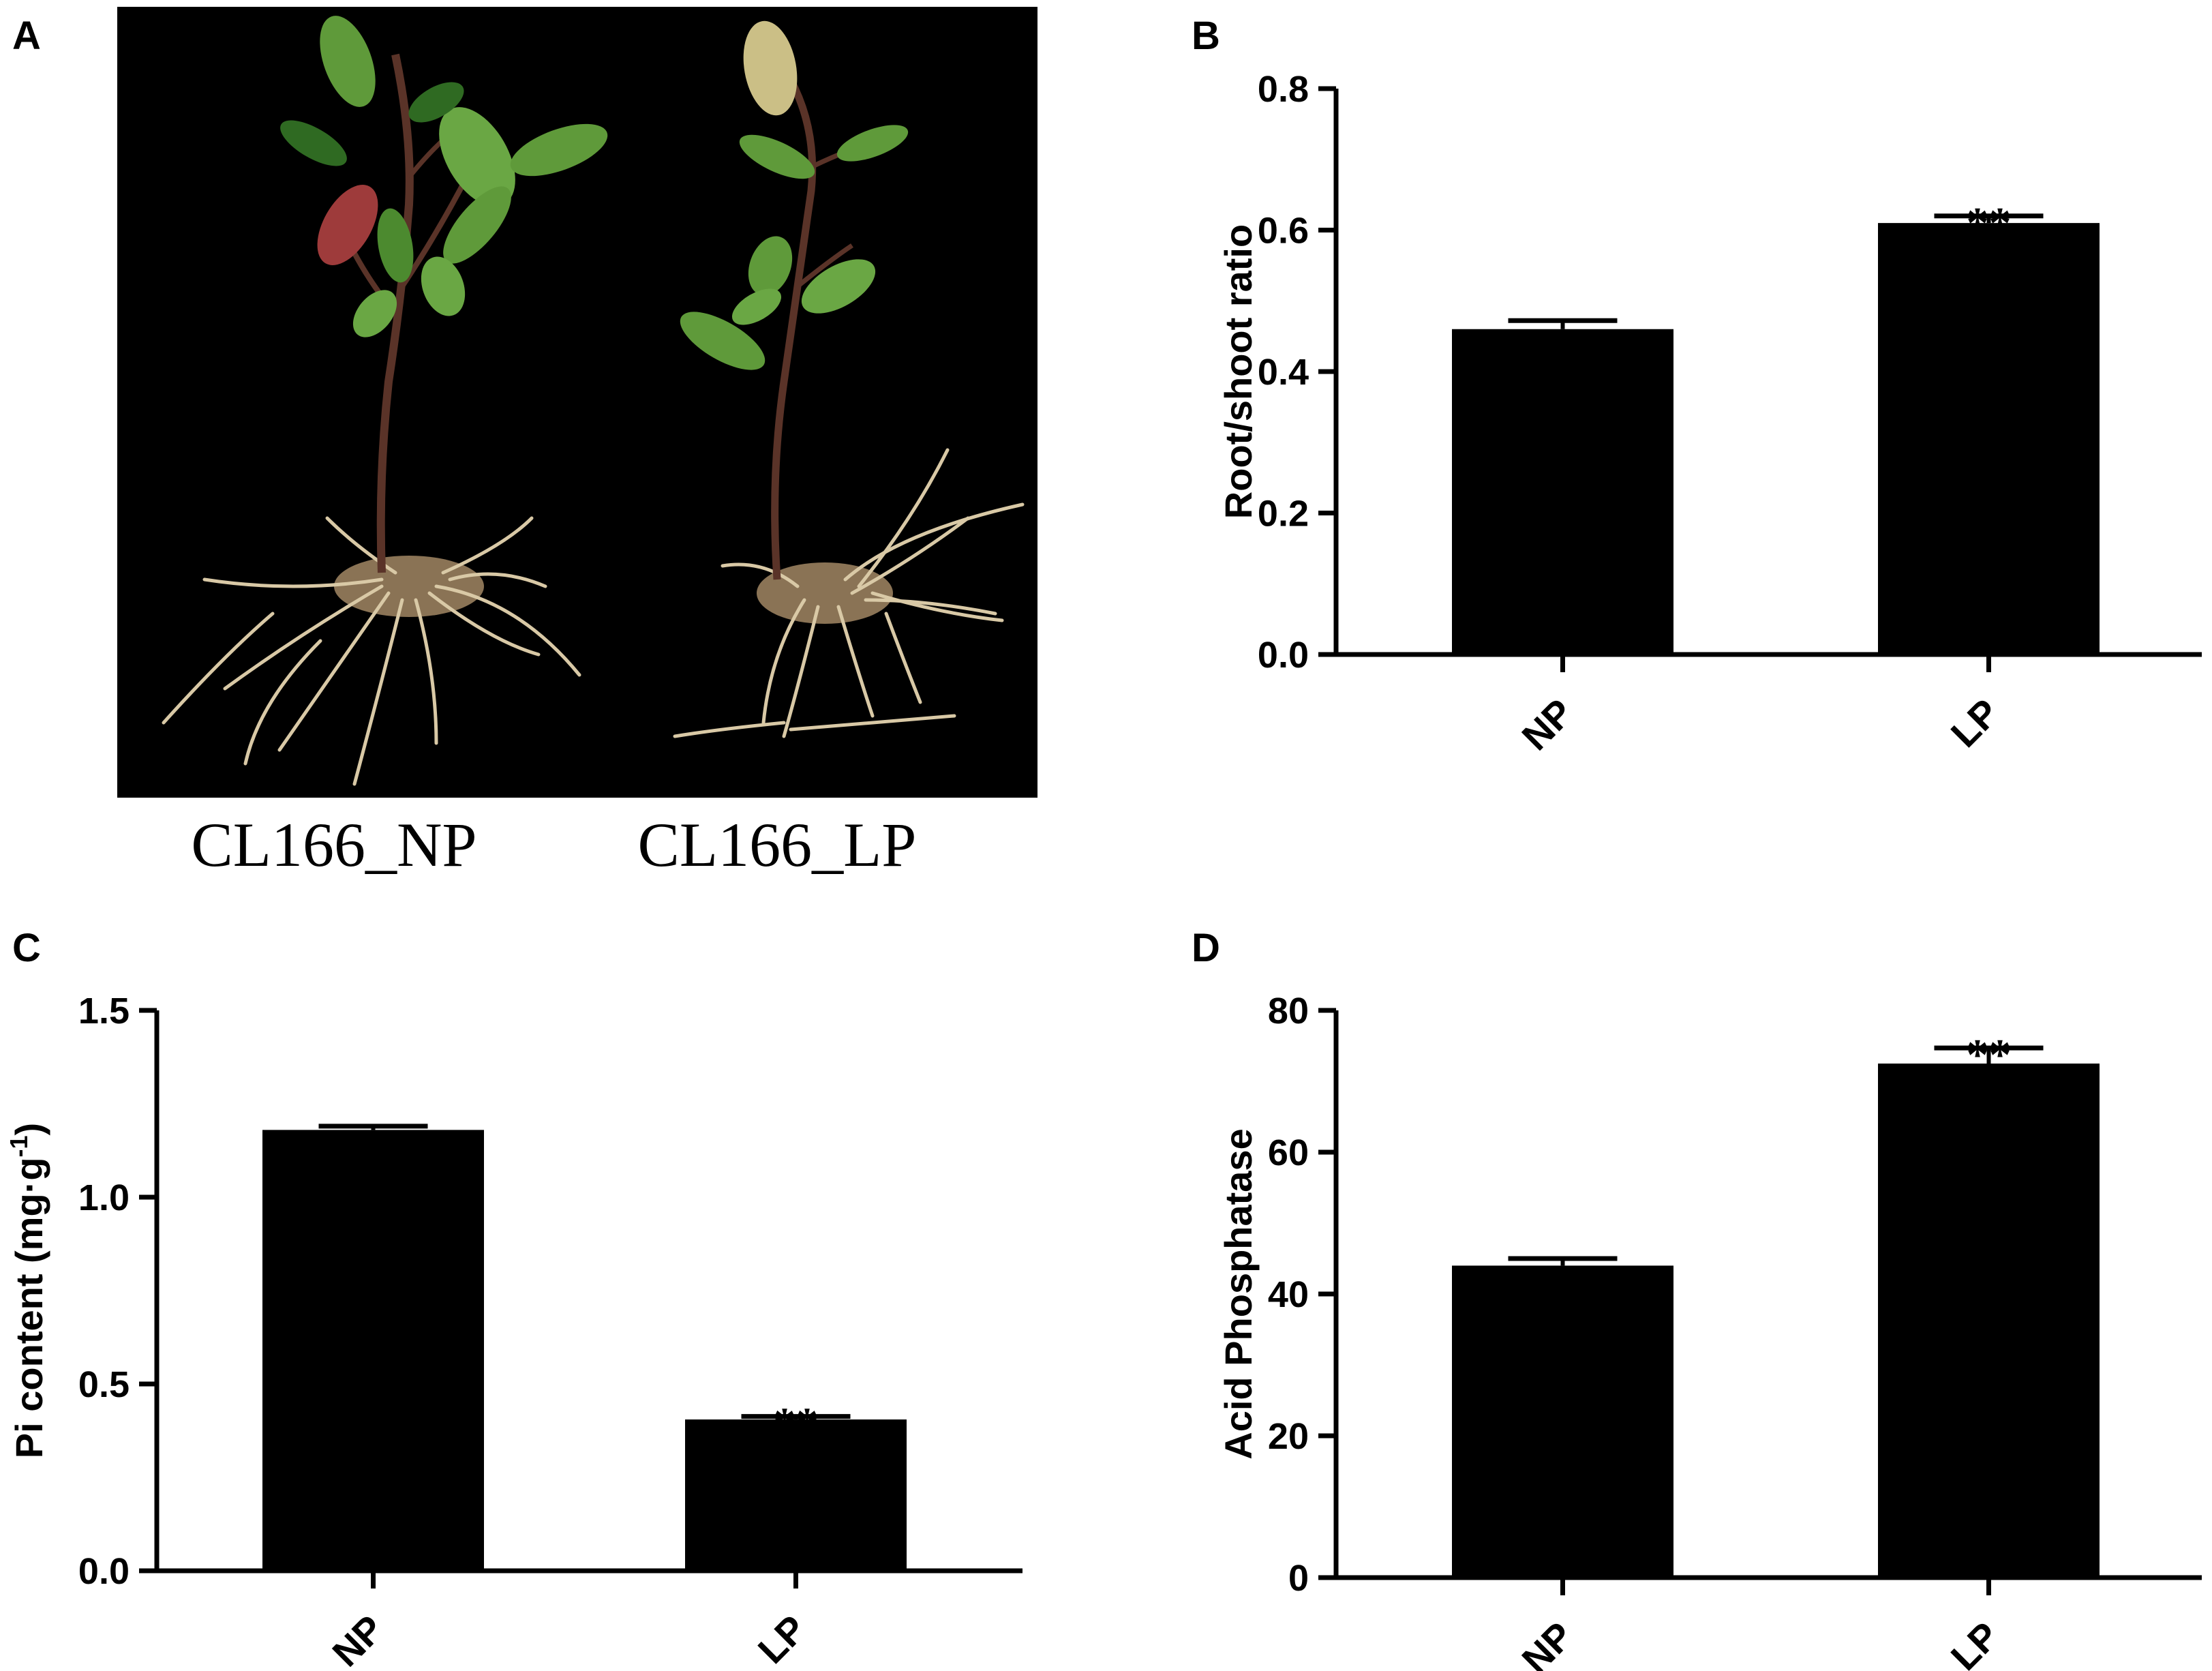  I want to click on y-tick-label: 0.5, so click(104, 1384).